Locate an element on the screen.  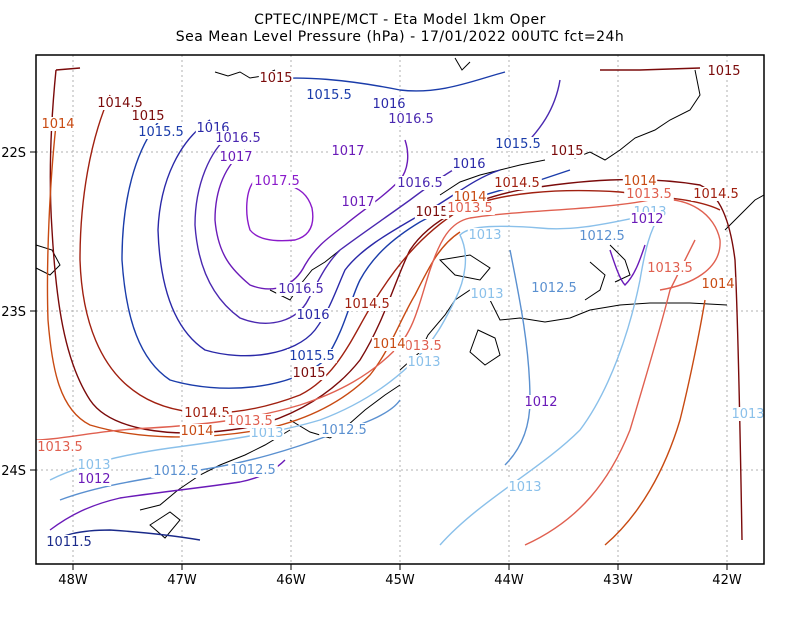
lon-tick-label: 47W is located at coordinates (182, 580).